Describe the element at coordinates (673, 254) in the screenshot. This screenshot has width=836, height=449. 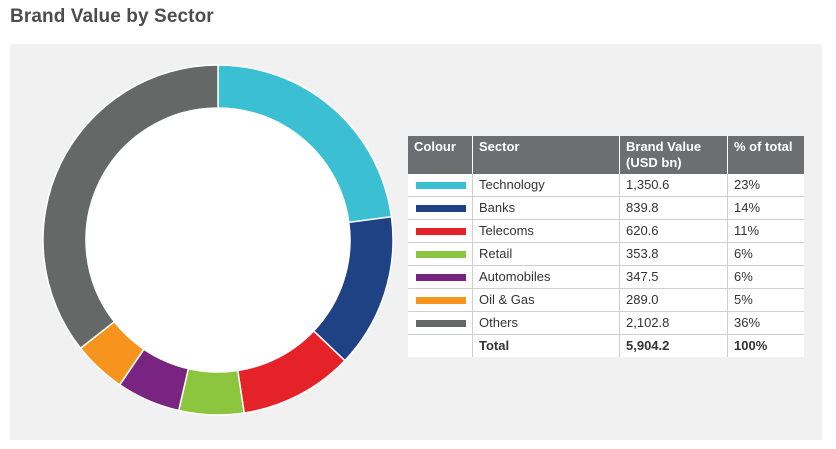
I see `brand-value: 353.8` at that location.